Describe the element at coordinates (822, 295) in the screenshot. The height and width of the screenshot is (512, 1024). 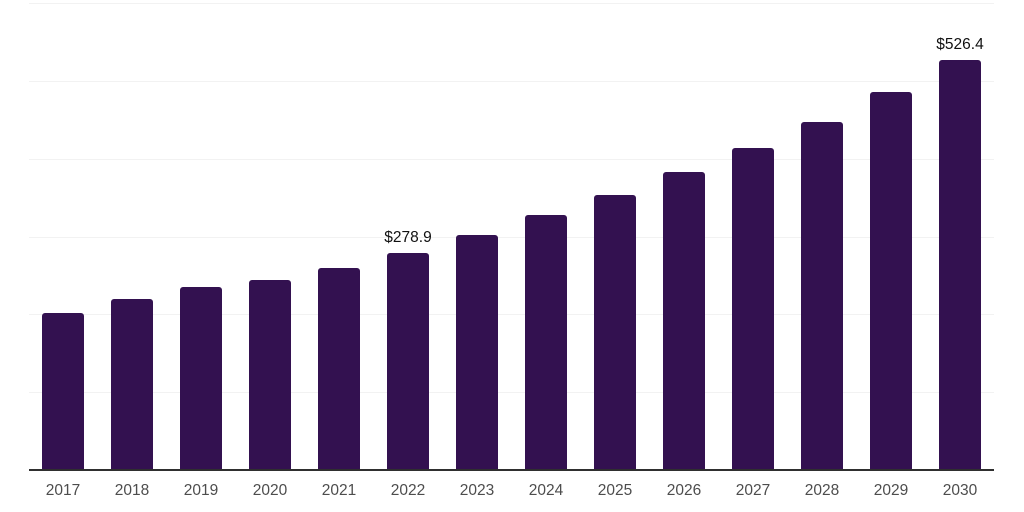
I see `bar-2028` at that location.